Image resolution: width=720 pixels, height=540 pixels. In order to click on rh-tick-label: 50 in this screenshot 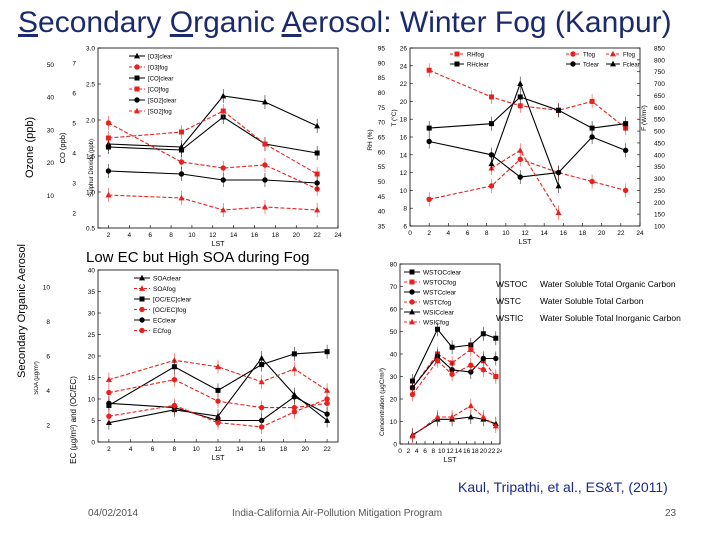, I will do `click(382, 182)`.